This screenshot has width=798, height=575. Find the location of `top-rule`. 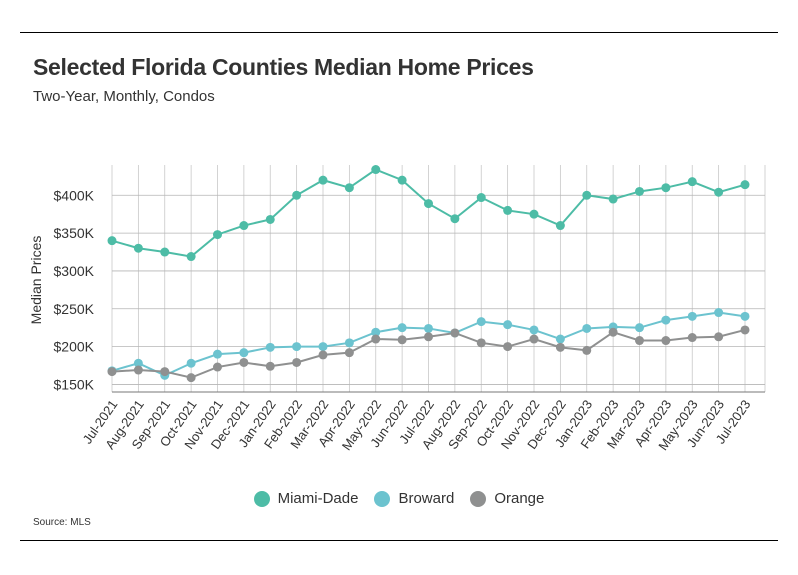

top-rule is located at coordinates (399, 32).